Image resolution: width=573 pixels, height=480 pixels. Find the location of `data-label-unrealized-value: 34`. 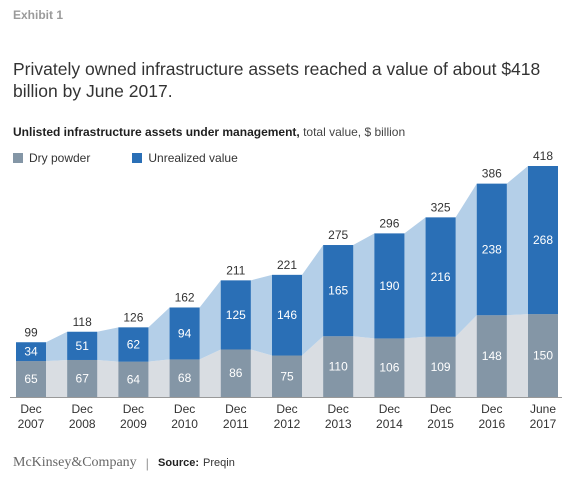

data-label-unrealized-value: 34 is located at coordinates (31, 352).